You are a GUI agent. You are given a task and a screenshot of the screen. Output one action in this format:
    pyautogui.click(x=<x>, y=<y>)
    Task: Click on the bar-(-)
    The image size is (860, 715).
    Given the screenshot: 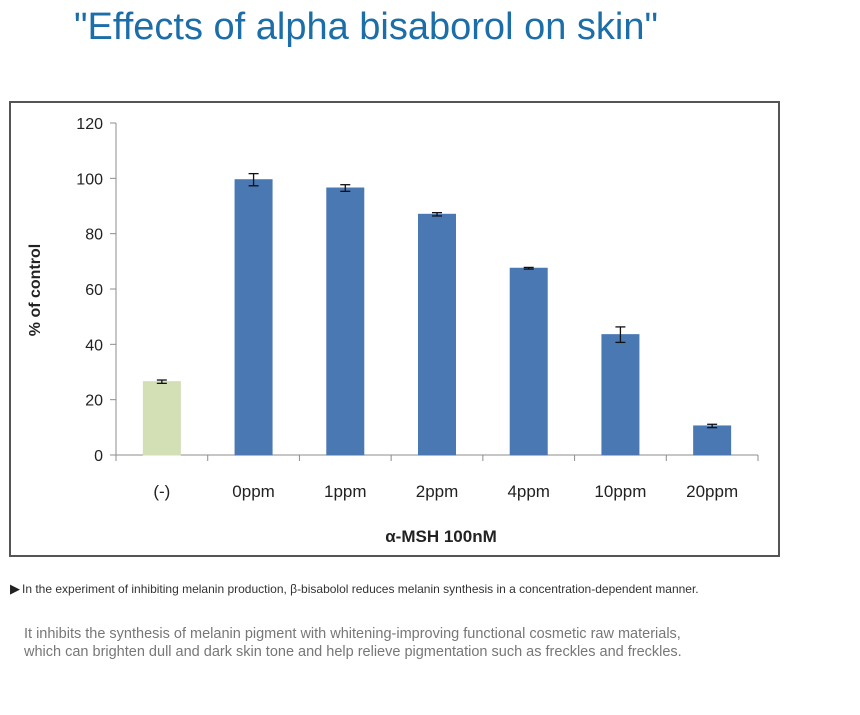 What is the action you would take?
    pyautogui.click(x=161, y=418)
    